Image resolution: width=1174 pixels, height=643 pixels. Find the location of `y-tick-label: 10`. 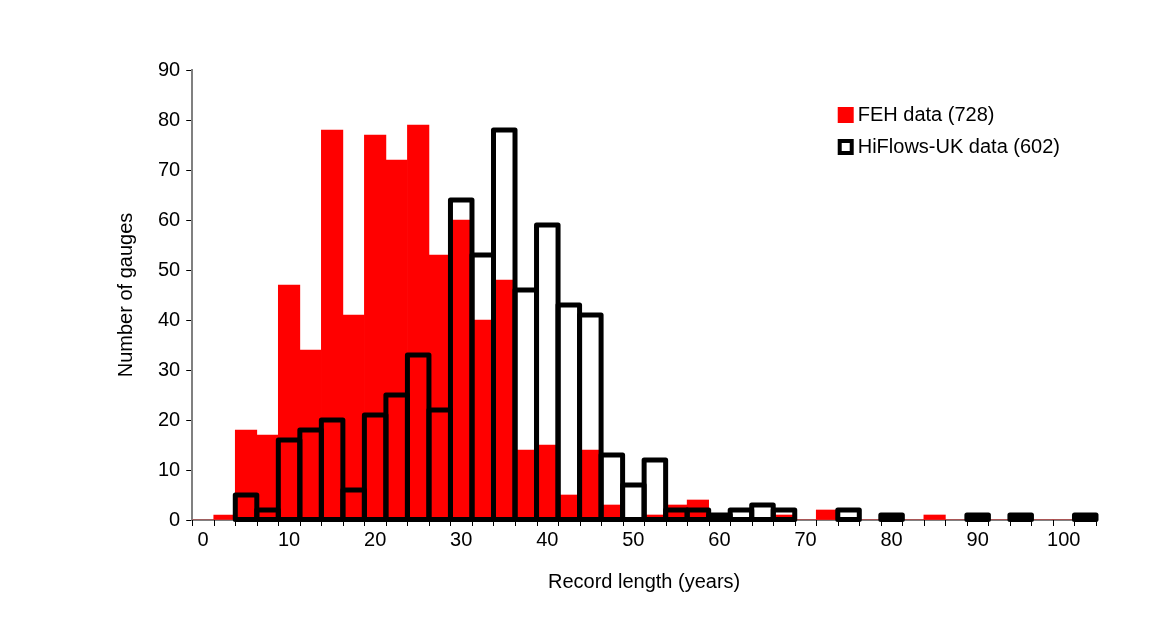

y-tick-label: 10 is located at coordinates (169, 468).